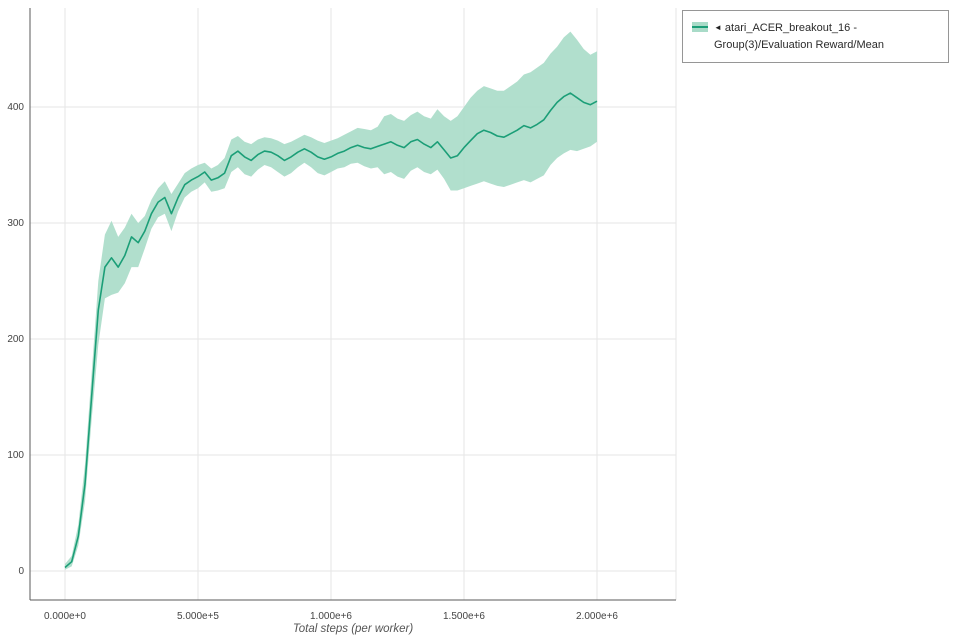  Describe the element at coordinates (464, 616) in the screenshot. I see `svg-text: 1.500e+6` at that location.